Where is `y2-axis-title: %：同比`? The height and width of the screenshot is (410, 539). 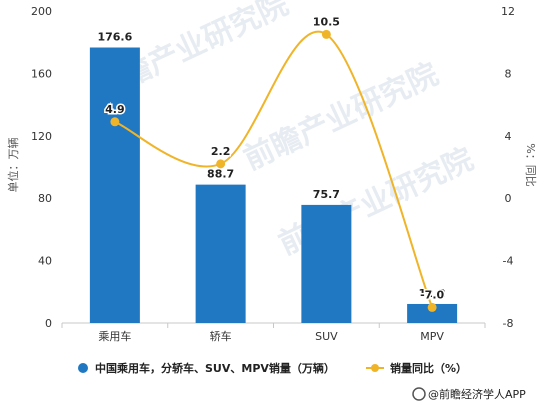
y2-axis-title: %：同比 is located at coordinates (530, 164).